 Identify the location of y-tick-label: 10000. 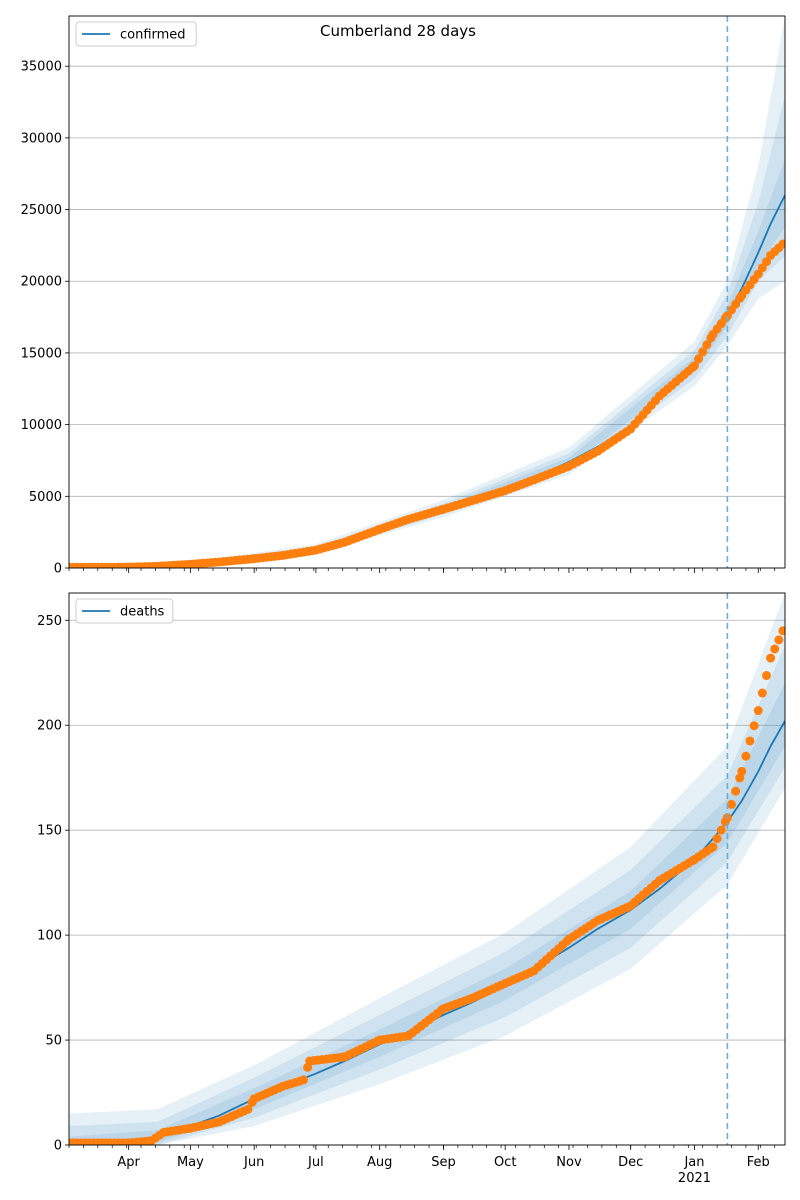
(41, 425).